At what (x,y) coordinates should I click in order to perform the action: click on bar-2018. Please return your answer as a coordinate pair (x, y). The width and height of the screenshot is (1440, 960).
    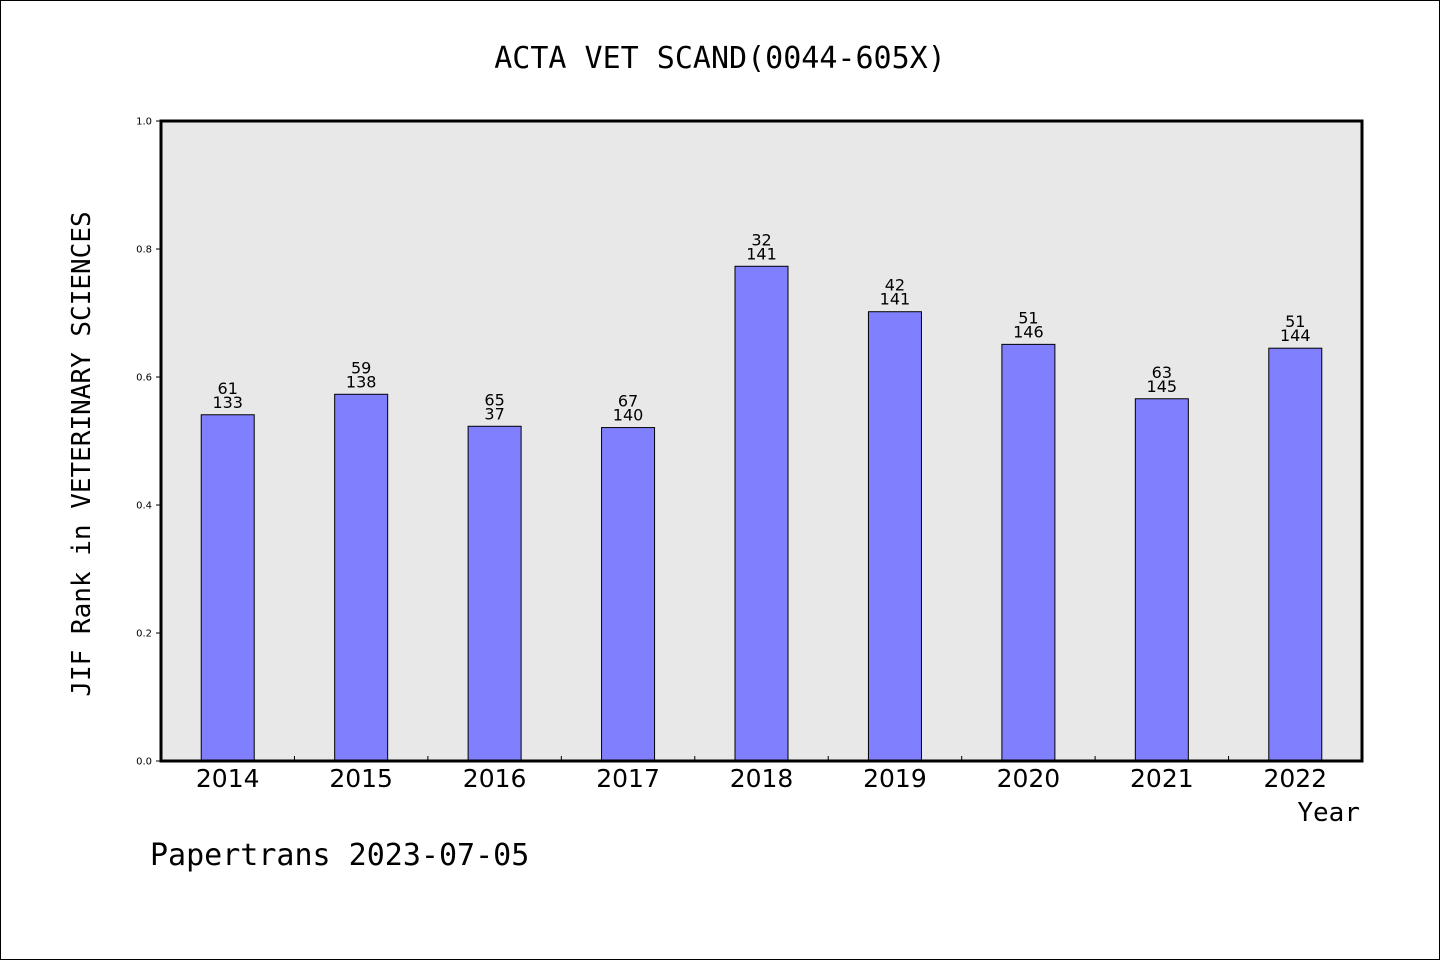
    Looking at the image, I should click on (761, 513).